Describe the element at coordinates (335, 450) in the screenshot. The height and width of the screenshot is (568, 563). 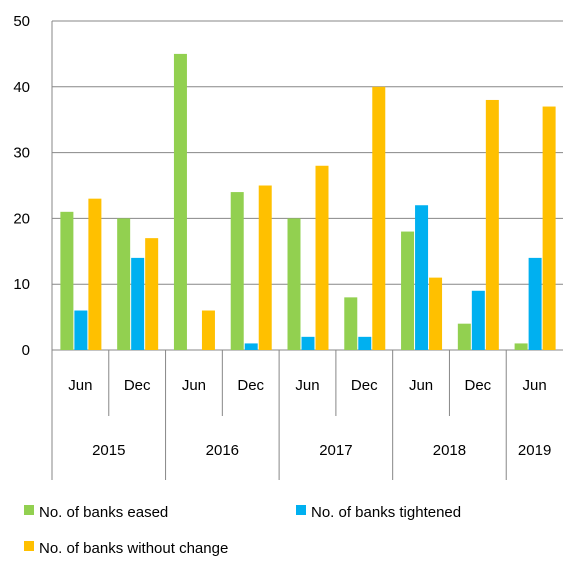
I see `year-label: 2017` at that location.